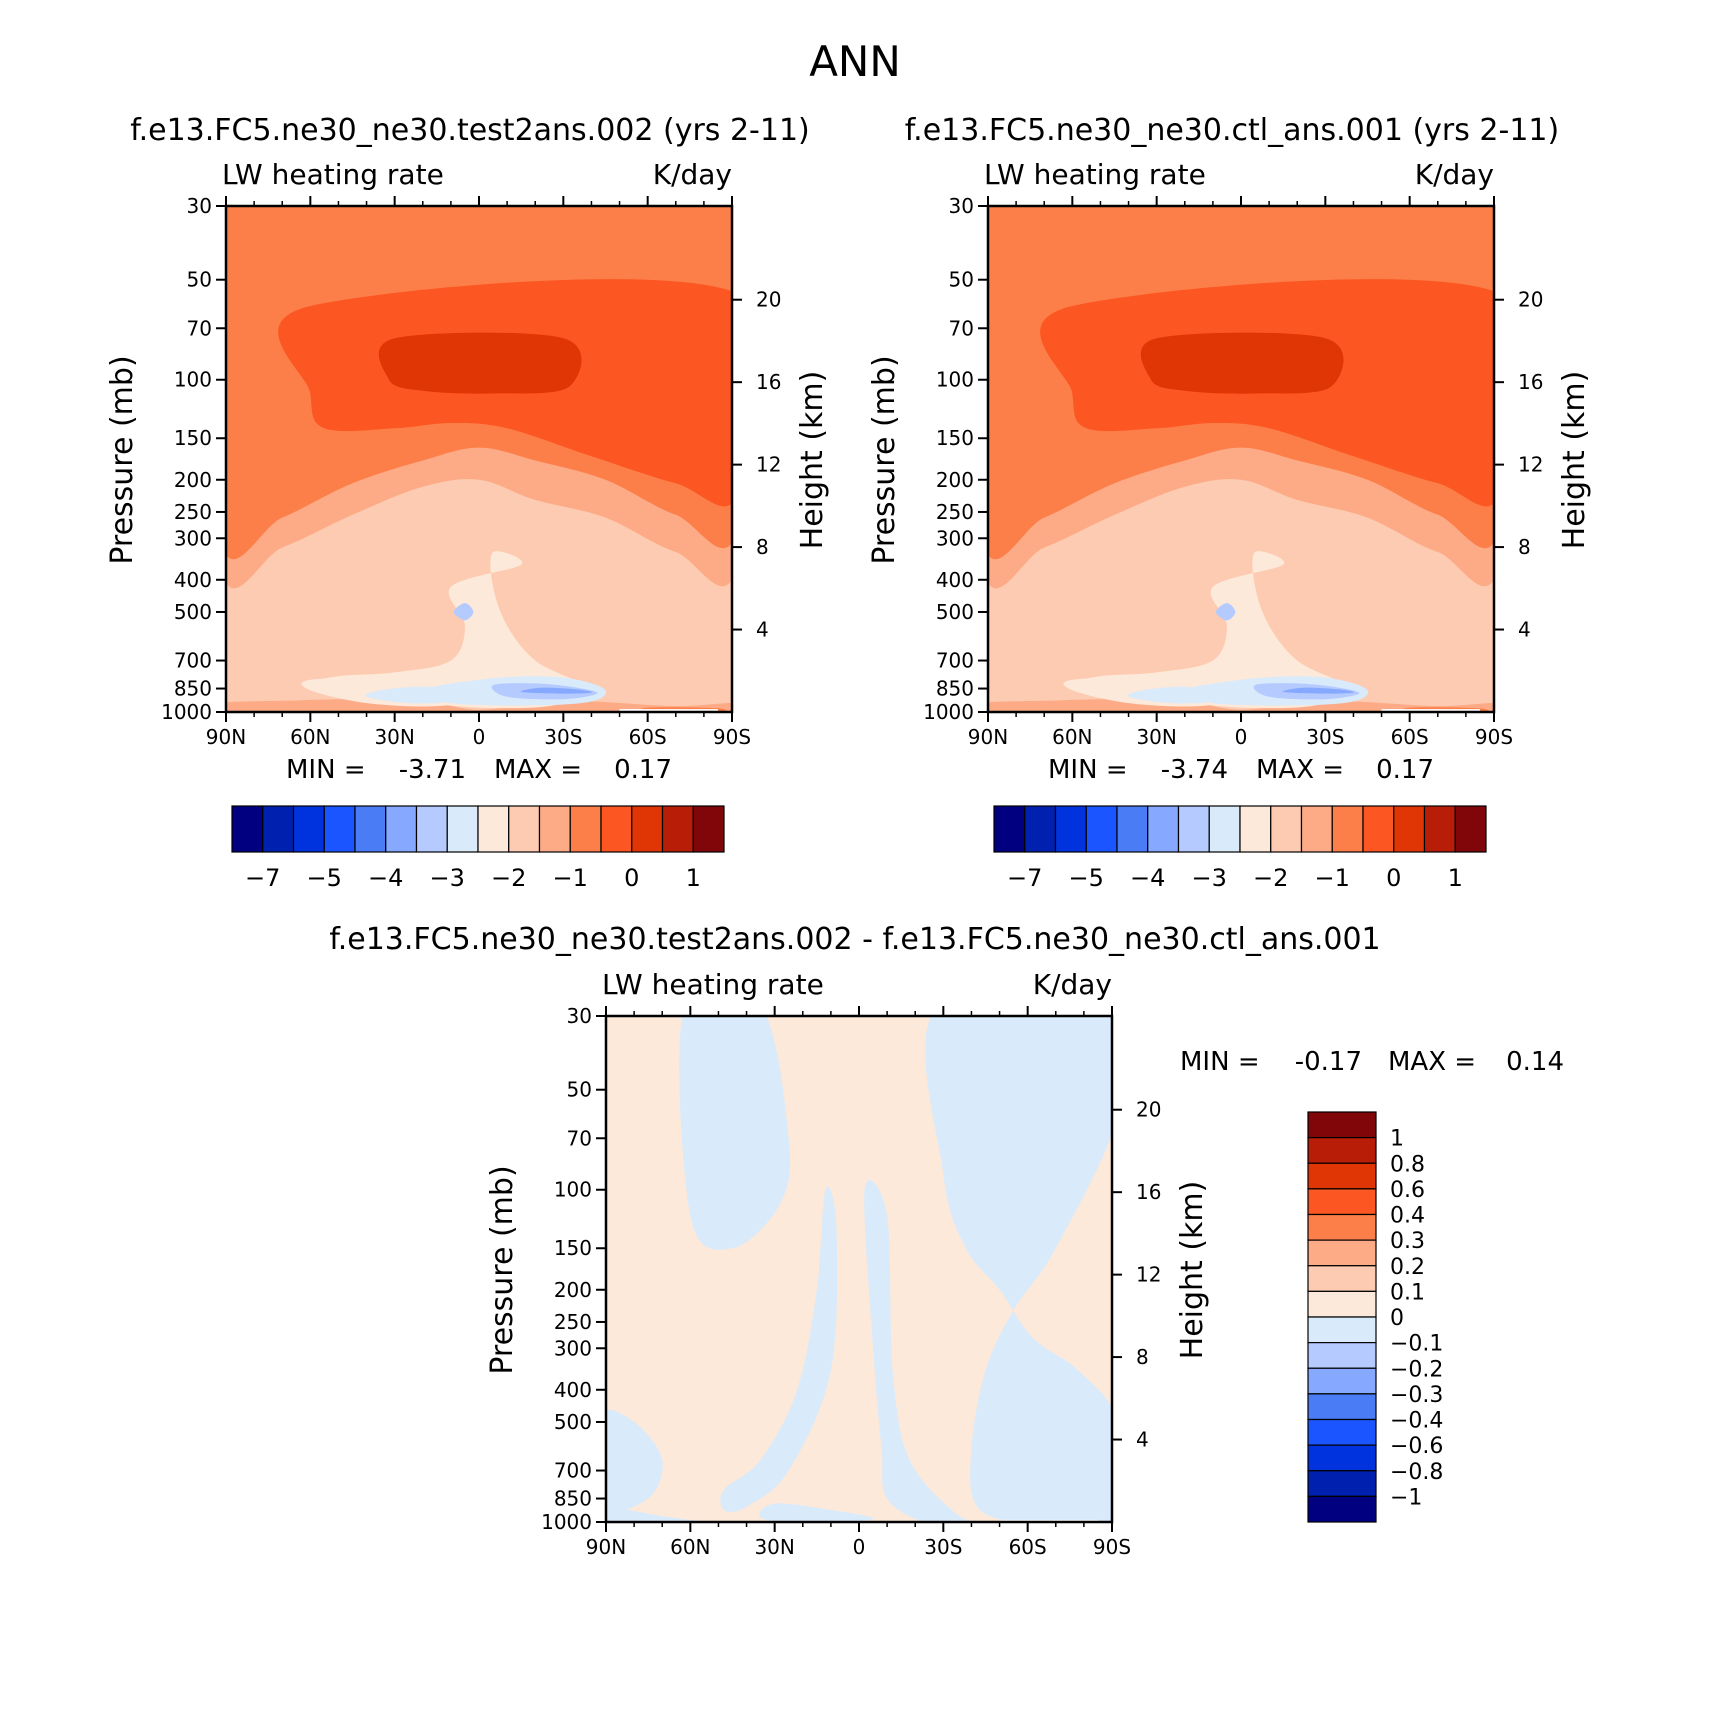 Image resolution: width=1710 pixels, height=1728 pixels. Describe the element at coordinates (333, 174) in the screenshot. I see `panel-test-left-string: LW heating rate` at that location.